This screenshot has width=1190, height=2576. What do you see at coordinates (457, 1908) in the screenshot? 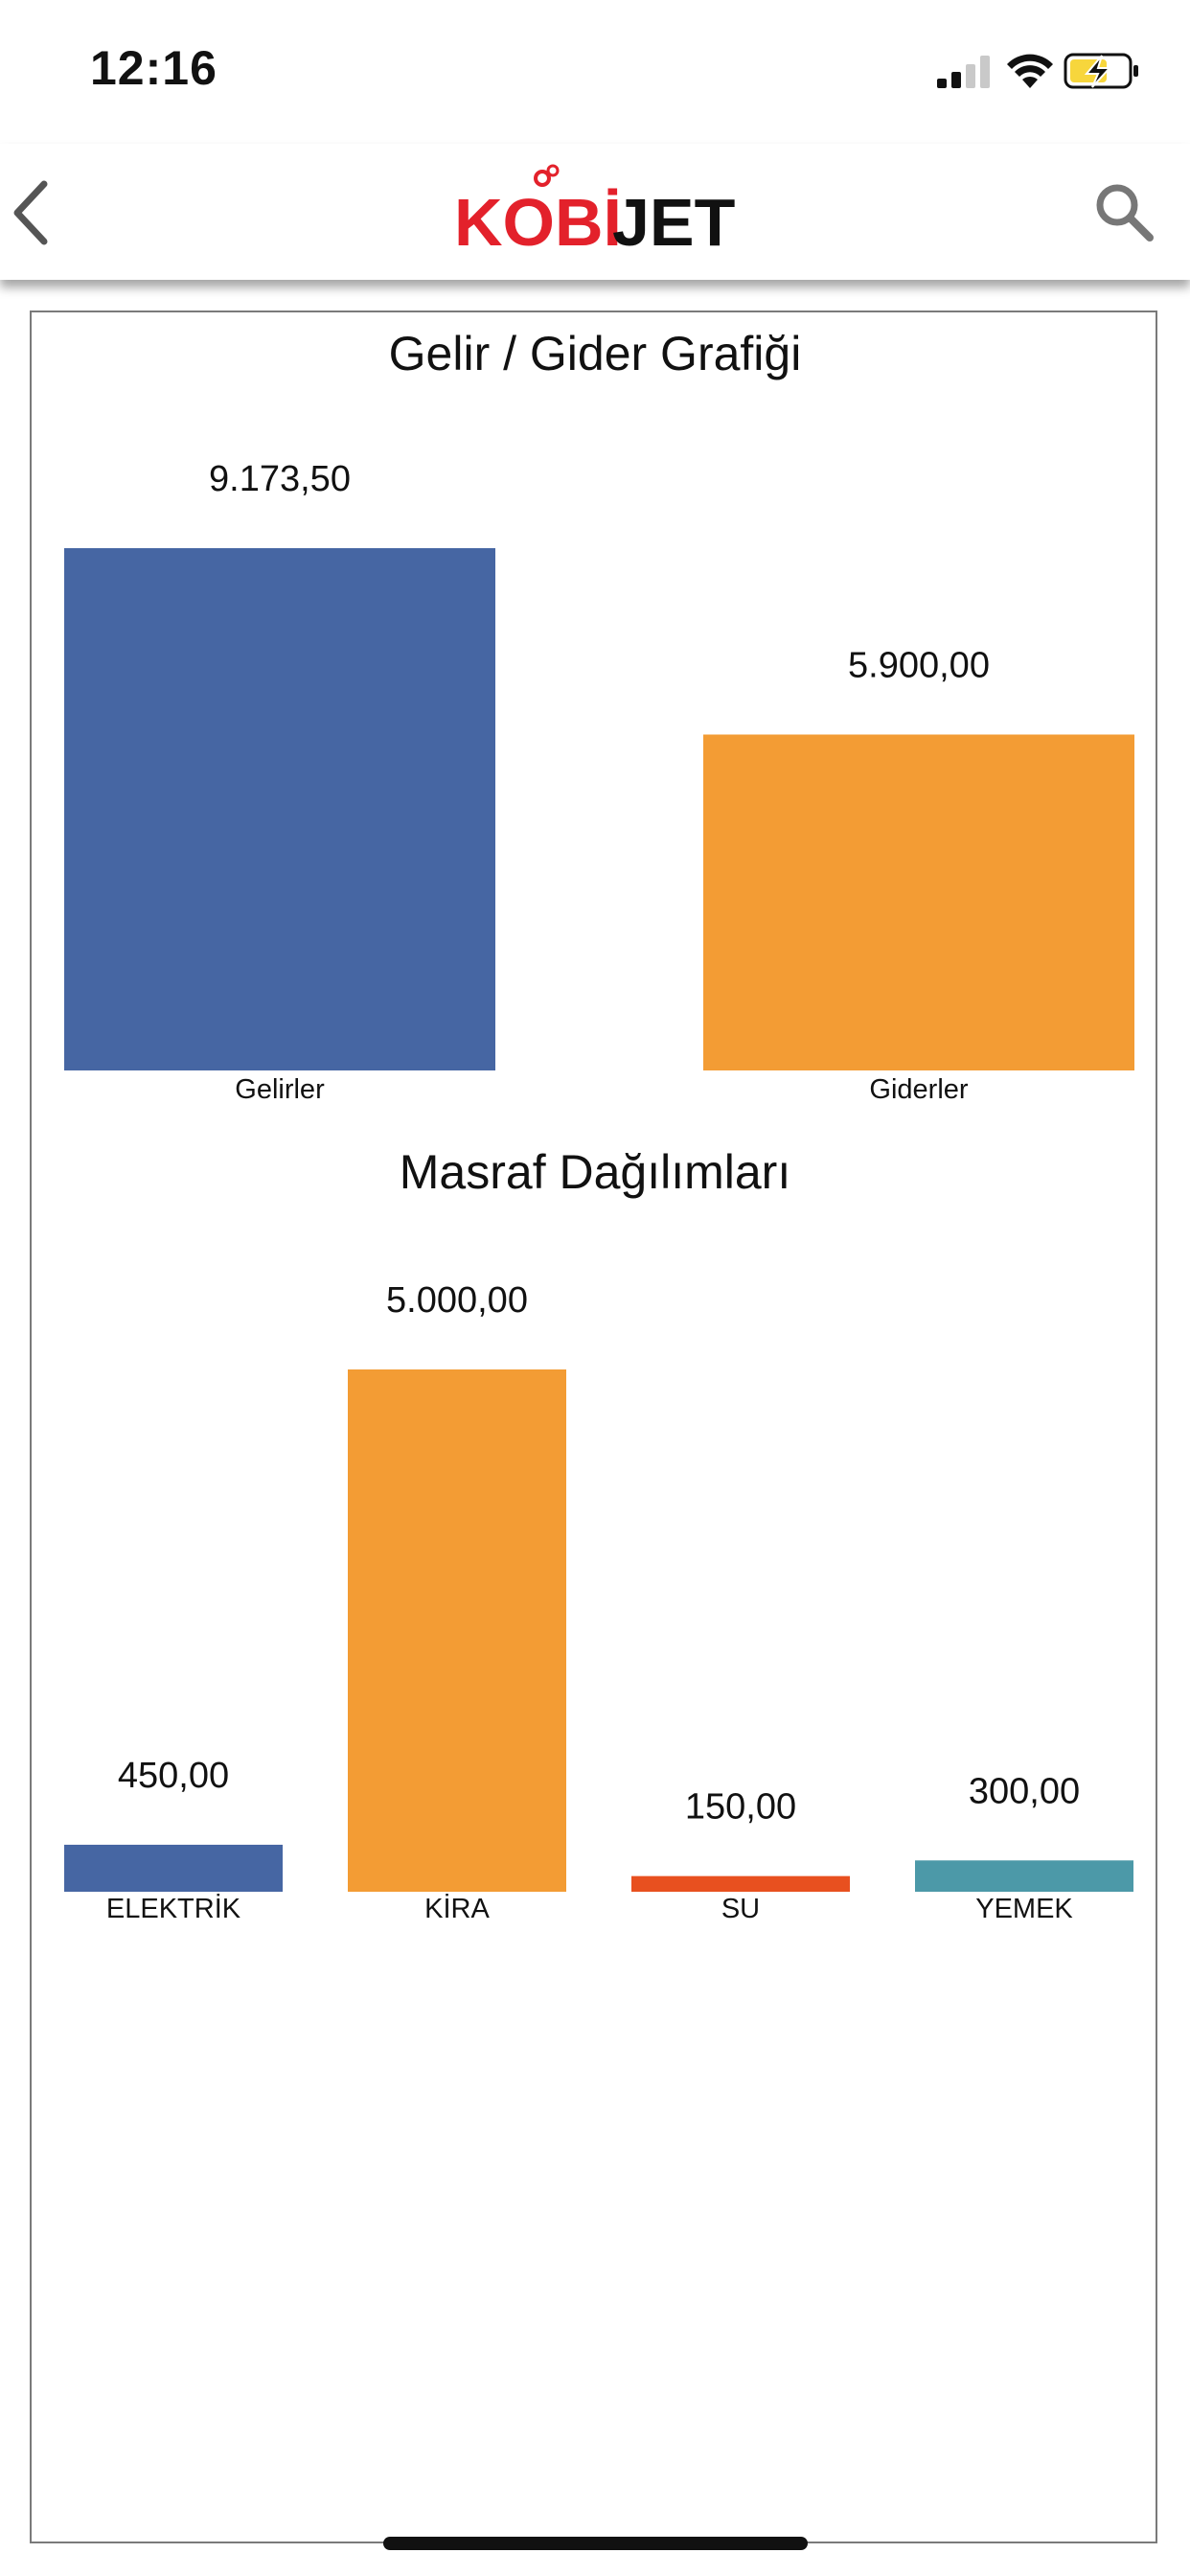
I see `expense-distribution-category-label: KİRA` at bounding box center [457, 1908].